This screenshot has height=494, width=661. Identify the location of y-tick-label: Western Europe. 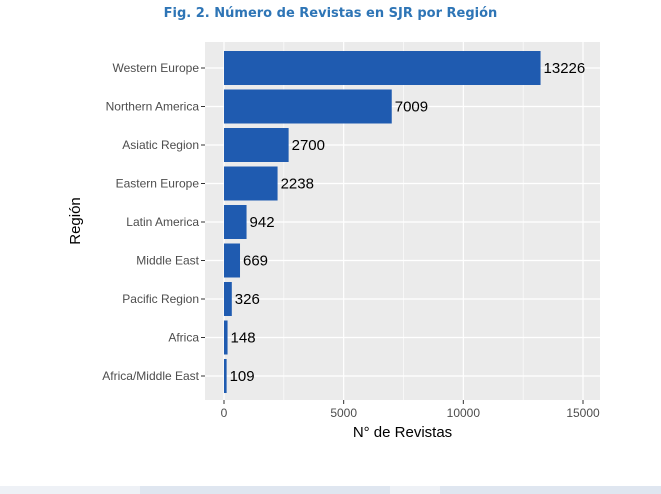
(156, 68).